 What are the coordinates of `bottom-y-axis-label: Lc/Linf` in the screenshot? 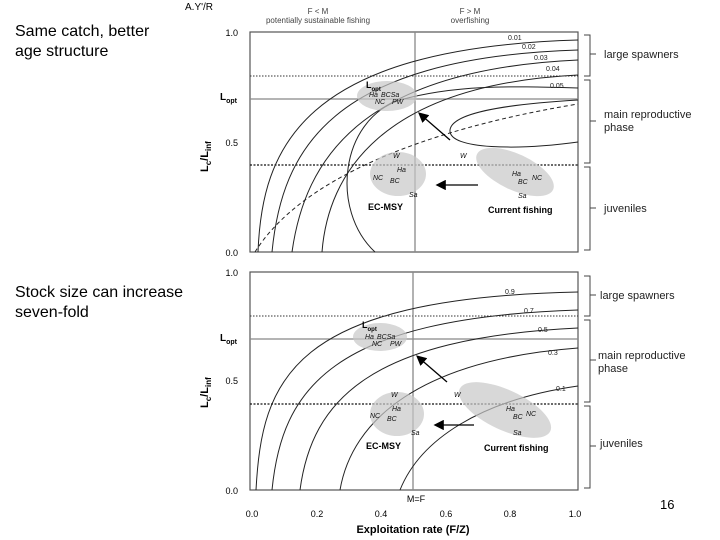 It's located at (206, 392).